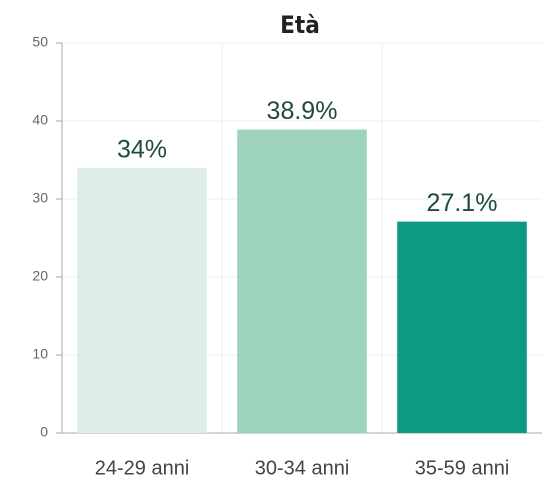 The image size is (545, 487). Describe the element at coordinates (302, 111) in the screenshot. I see `value-label: 38.9%` at that location.